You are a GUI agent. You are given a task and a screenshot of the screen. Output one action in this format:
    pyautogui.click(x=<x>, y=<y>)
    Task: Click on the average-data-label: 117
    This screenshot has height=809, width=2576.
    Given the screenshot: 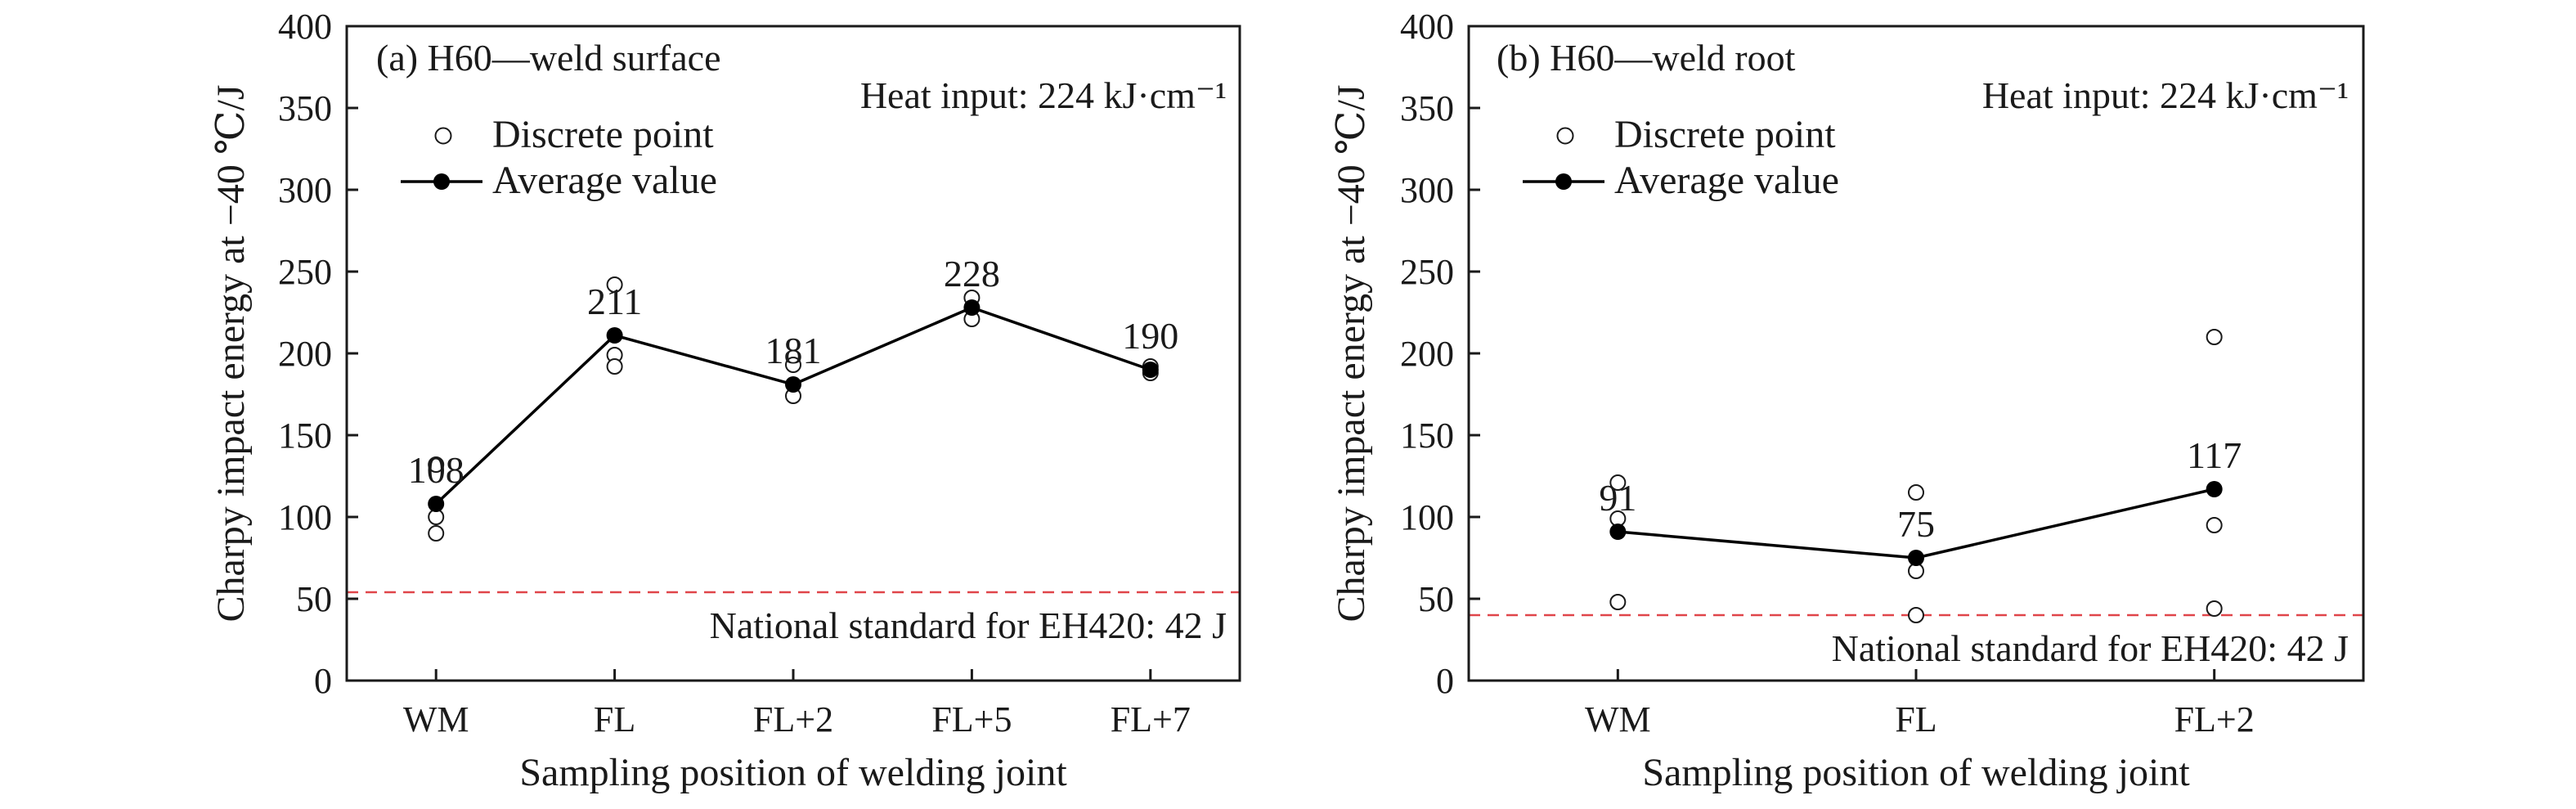 What is the action you would take?
    pyautogui.click(x=2214, y=455)
    